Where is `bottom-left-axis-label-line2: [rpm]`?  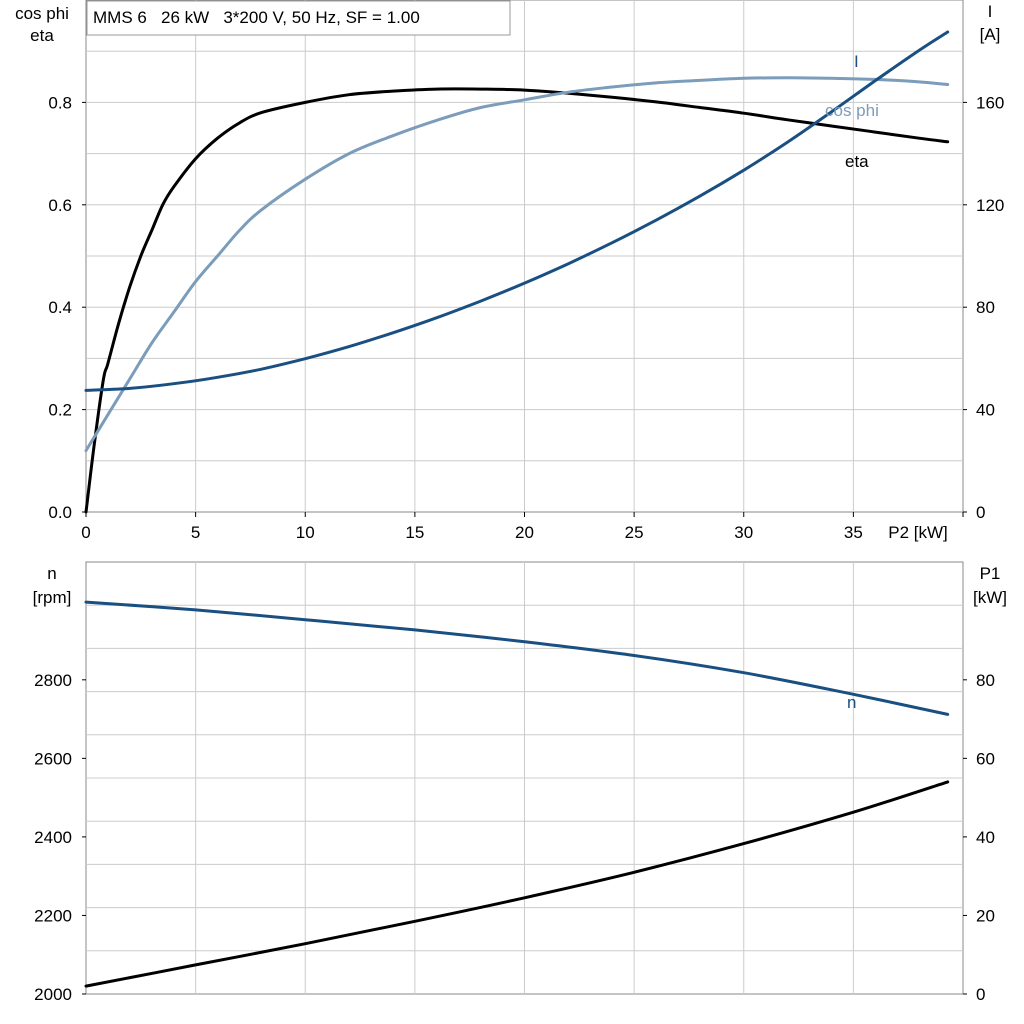 bottom-left-axis-label-line2: [rpm] is located at coordinates (52, 597).